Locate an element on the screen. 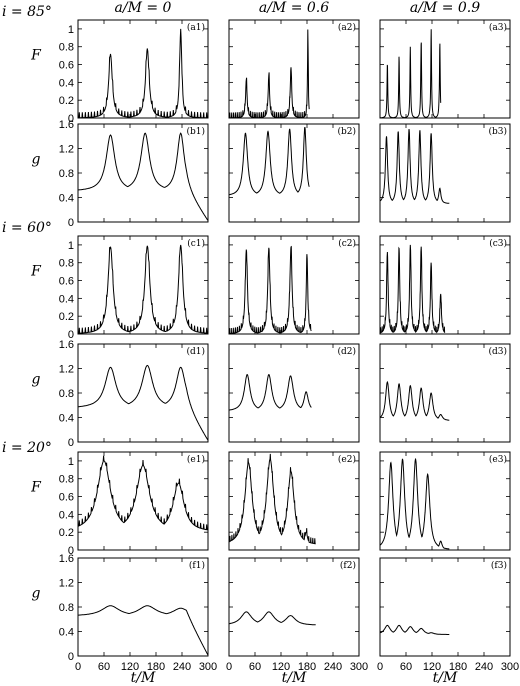  panel-a1: 0 0.2 0.4 0.6 0.8 1 F (a1) is located at coordinates (119, 72).